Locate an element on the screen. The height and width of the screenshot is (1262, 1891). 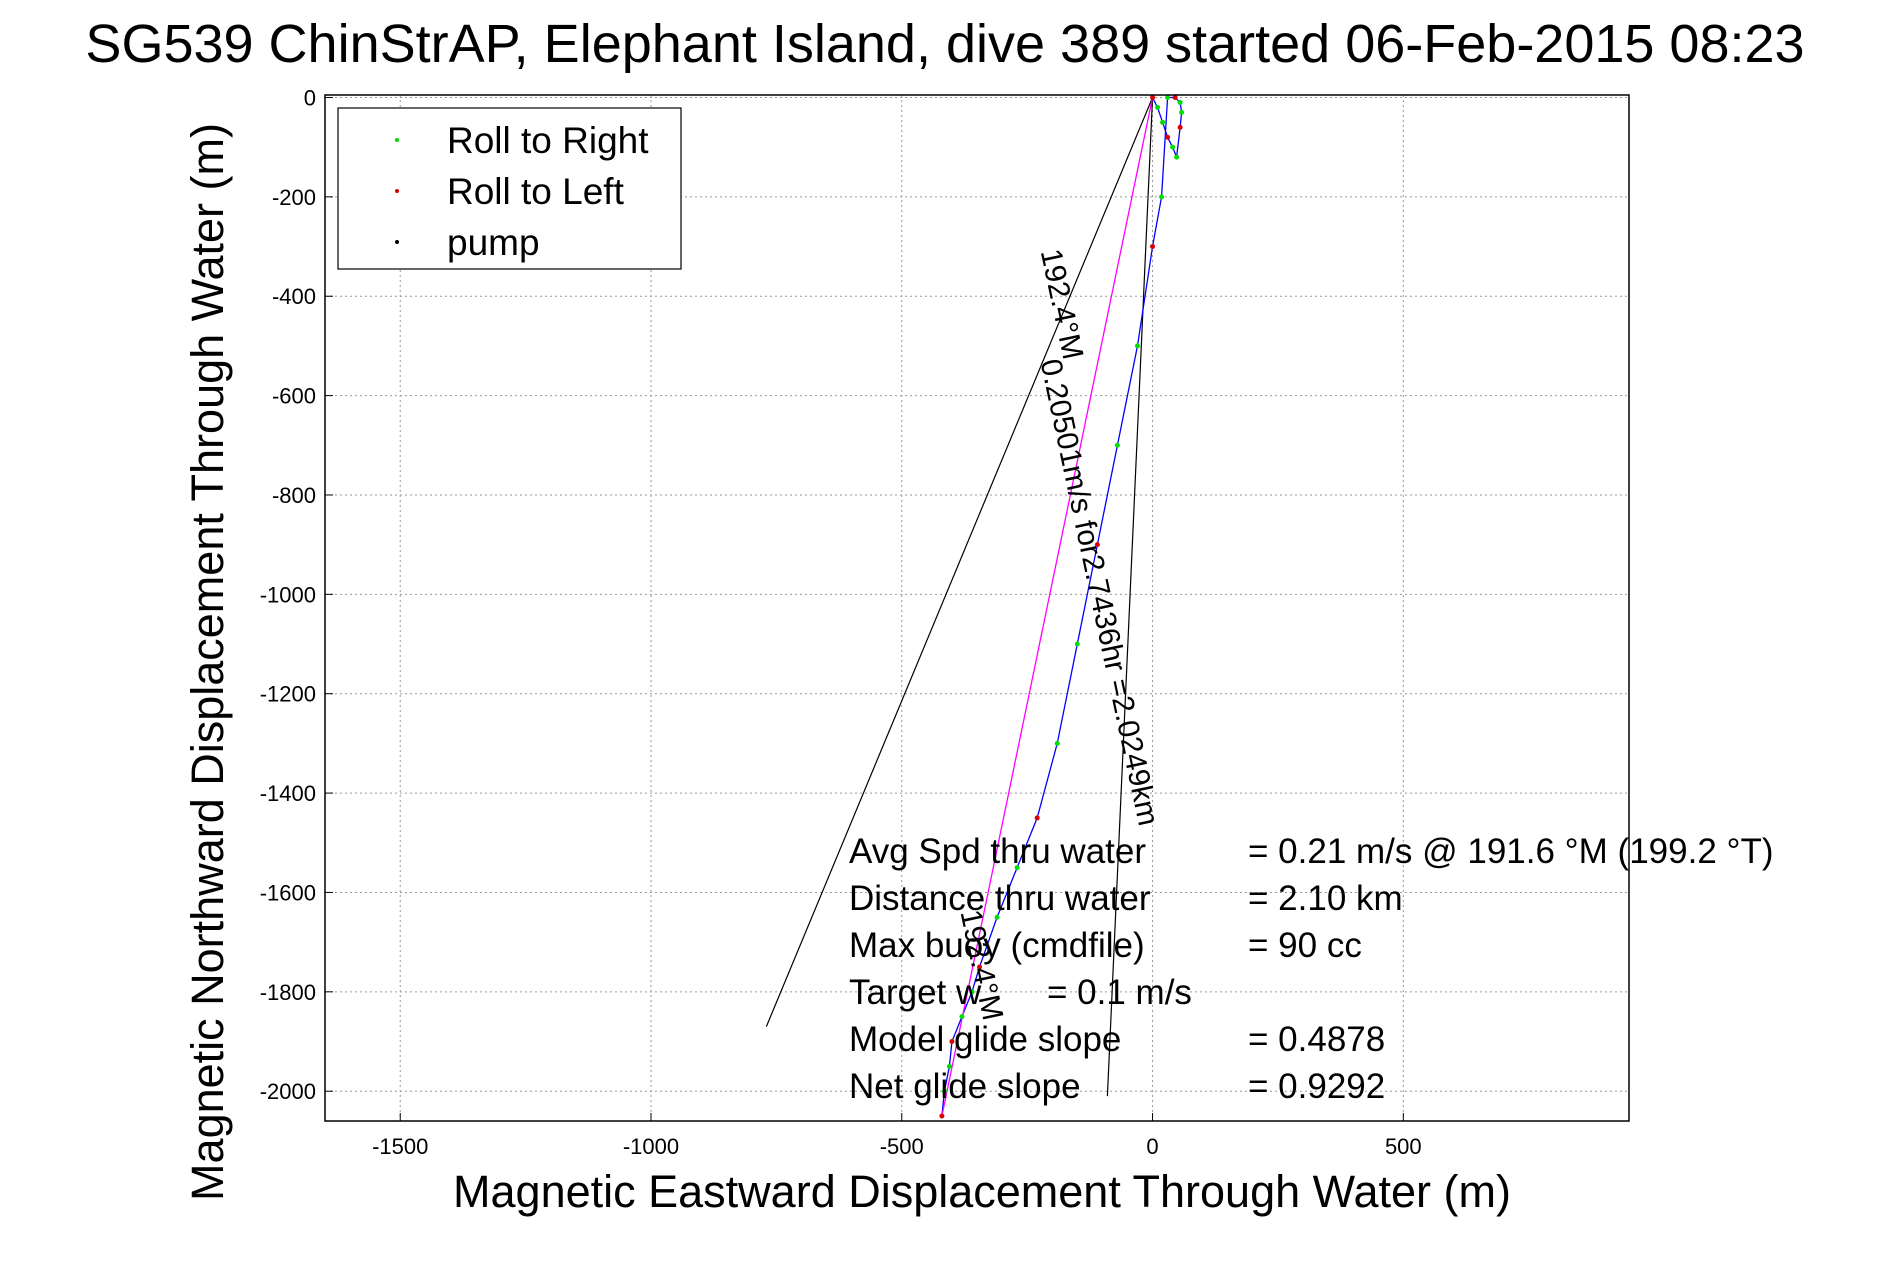
y-tick-label: -800 is located at coordinates (294, 495).